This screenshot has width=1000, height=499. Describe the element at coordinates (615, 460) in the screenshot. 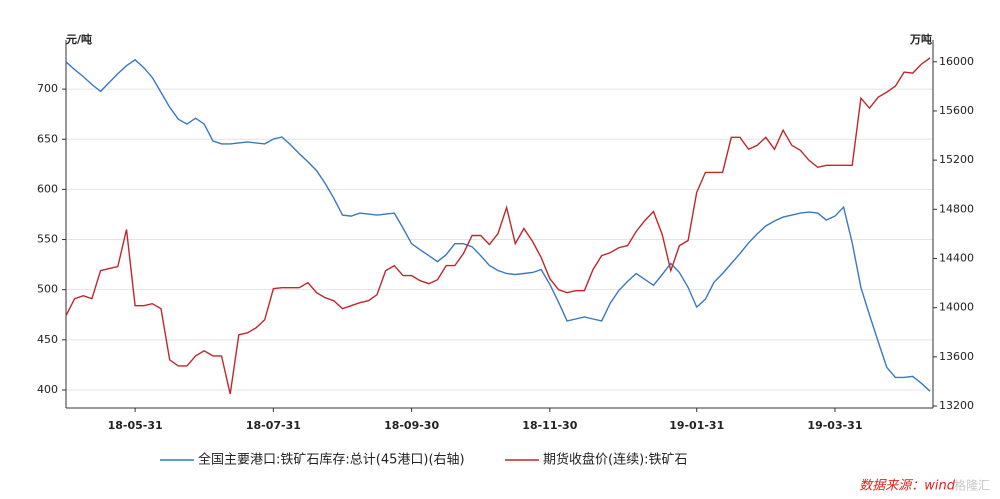

I see `legend-label: 期货收盘价(连续):铁矿石` at that location.